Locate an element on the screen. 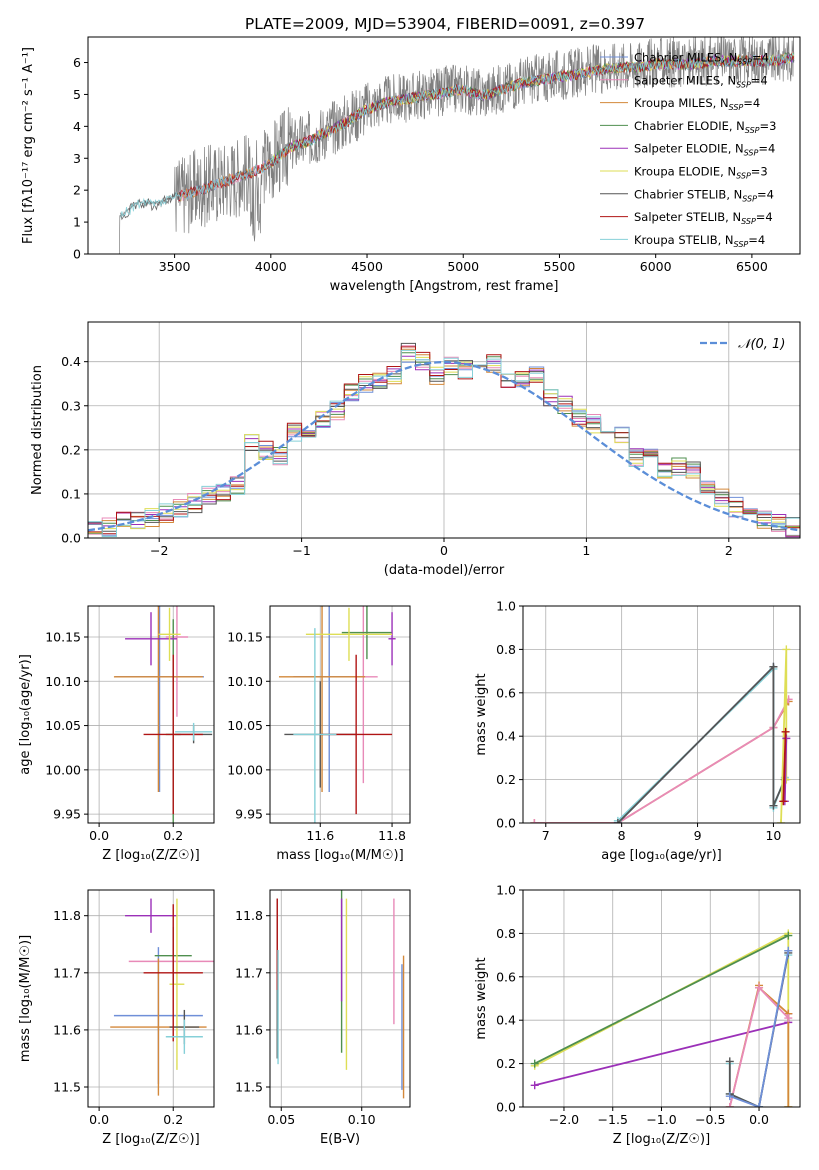 The image size is (819, 1170). y-tick-label: 0 is located at coordinates (77, 254).